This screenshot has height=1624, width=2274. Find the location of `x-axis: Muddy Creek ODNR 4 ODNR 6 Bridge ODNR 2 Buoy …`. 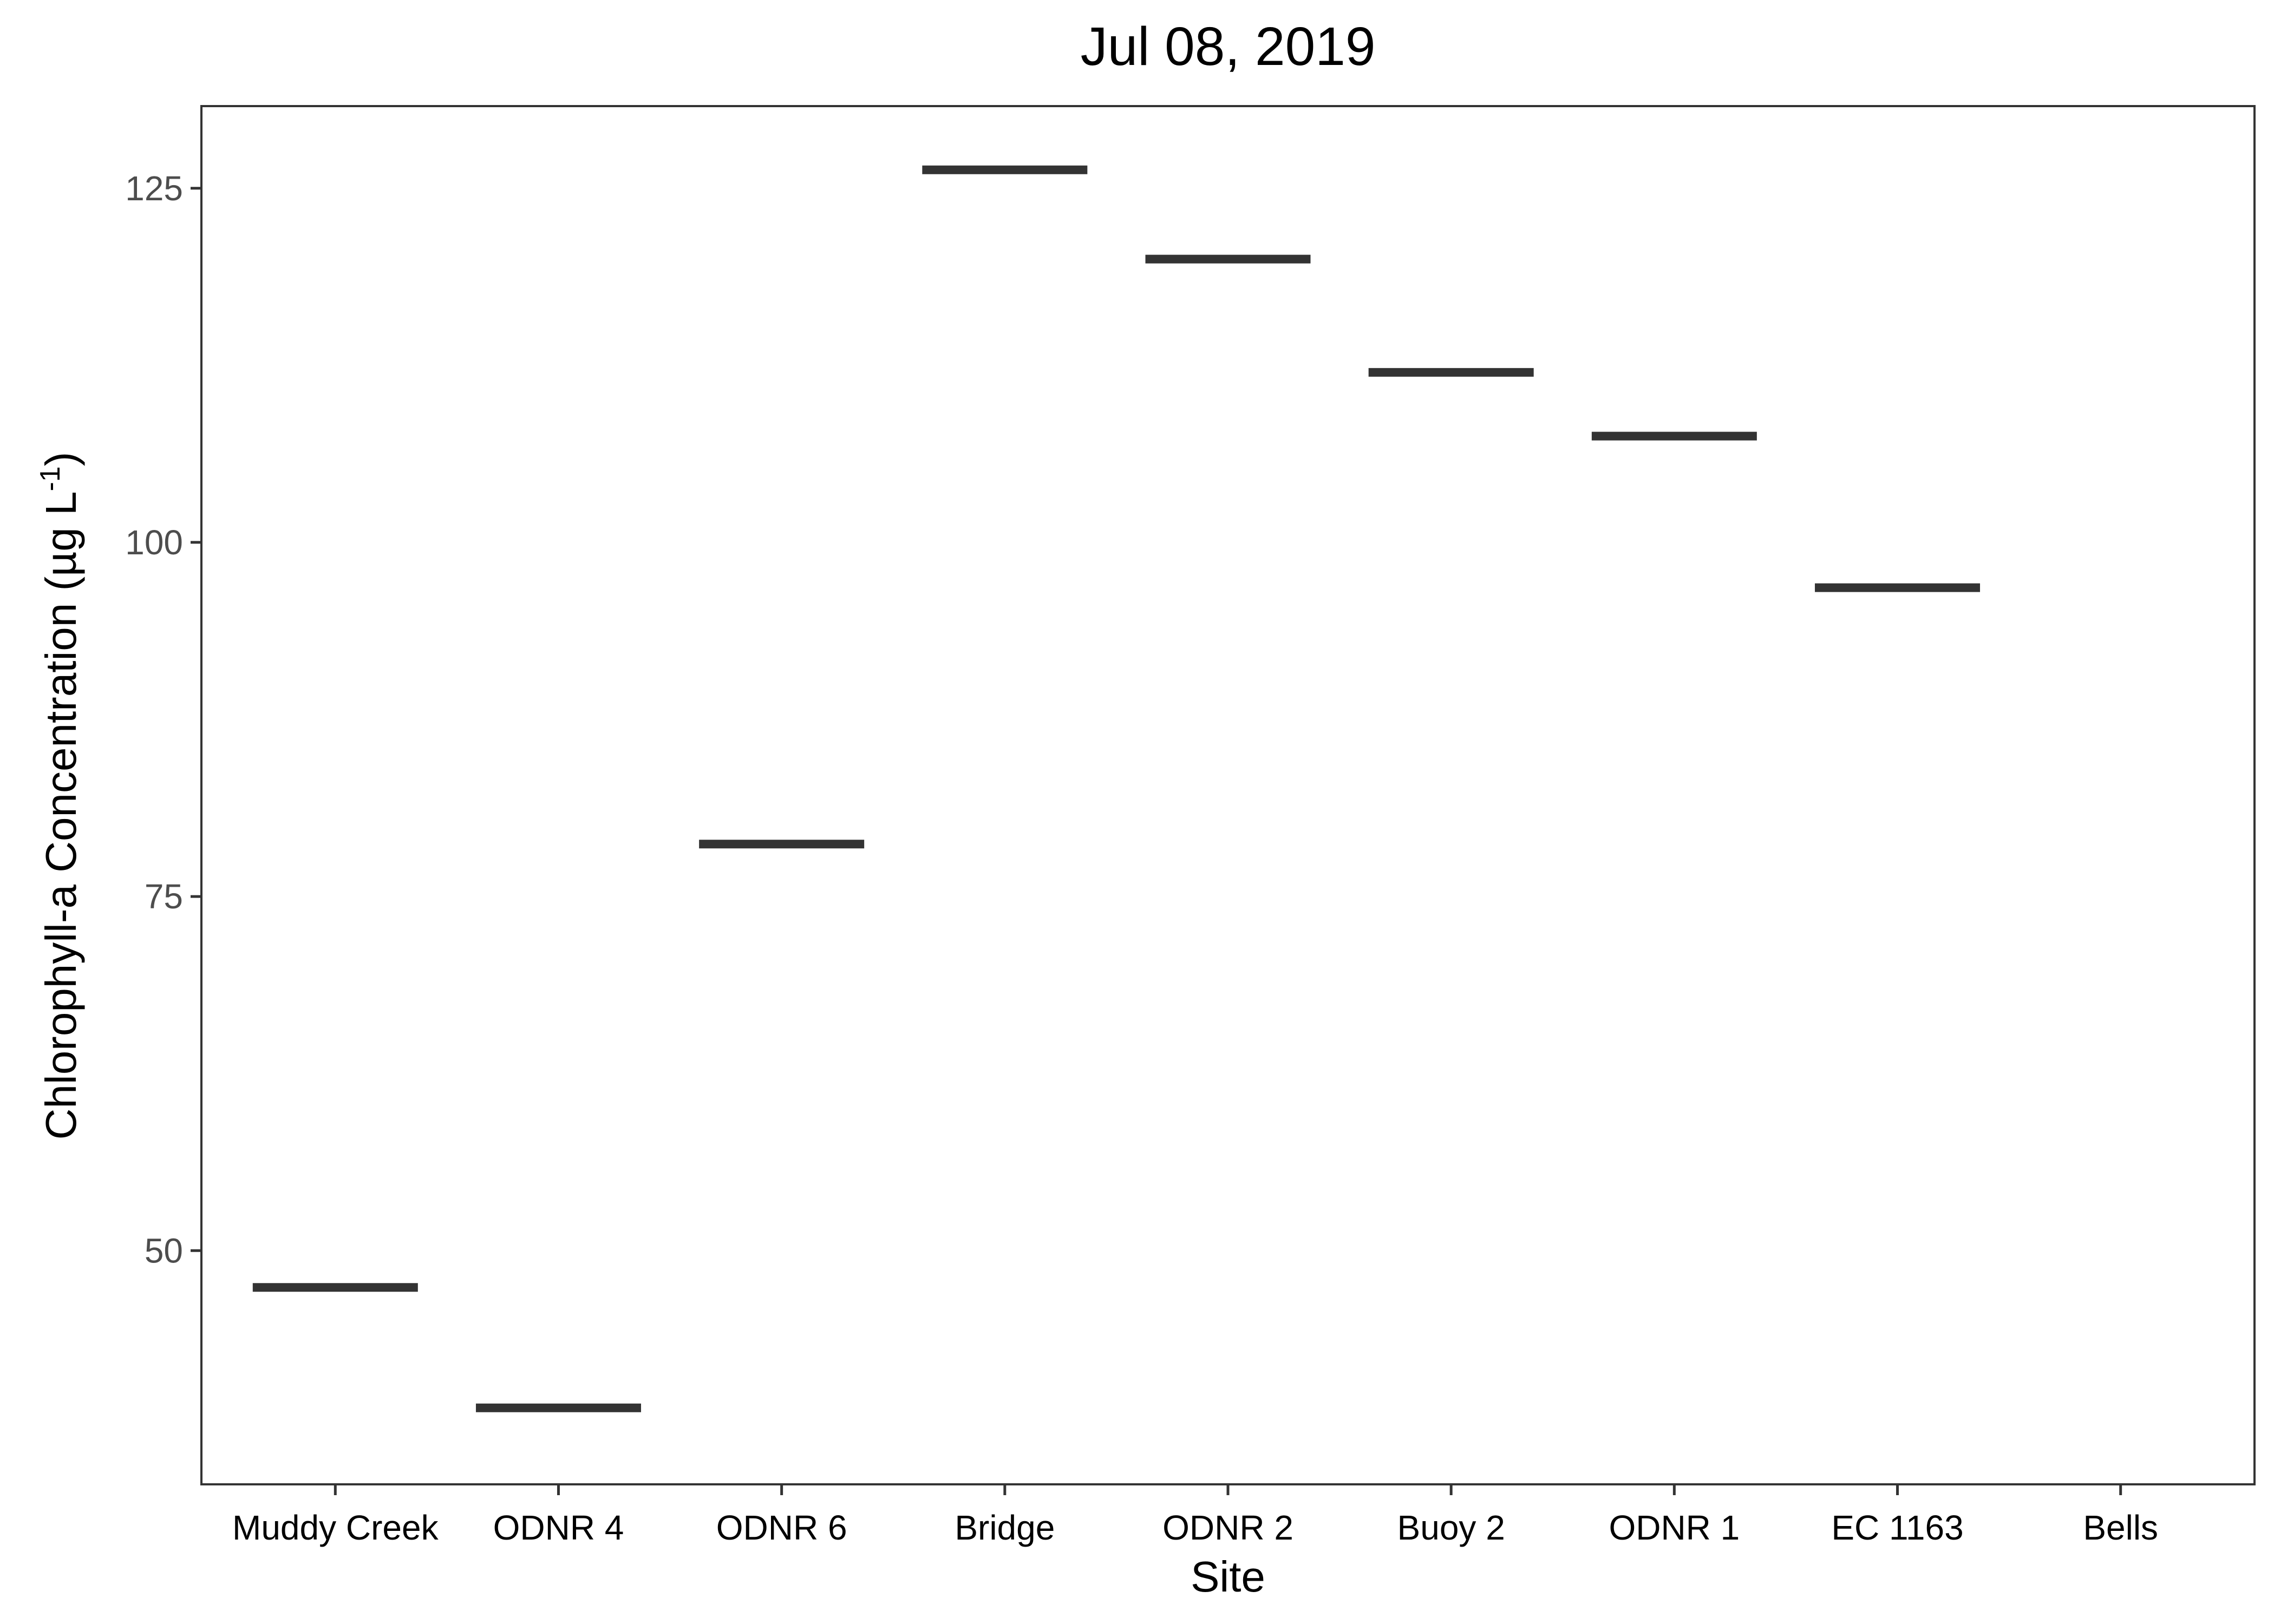

x-axis: Muddy Creek ODNR 4 ODNR 6 Bridge ODNR 2 Buoy … is located at coordinates (1195, 1515).